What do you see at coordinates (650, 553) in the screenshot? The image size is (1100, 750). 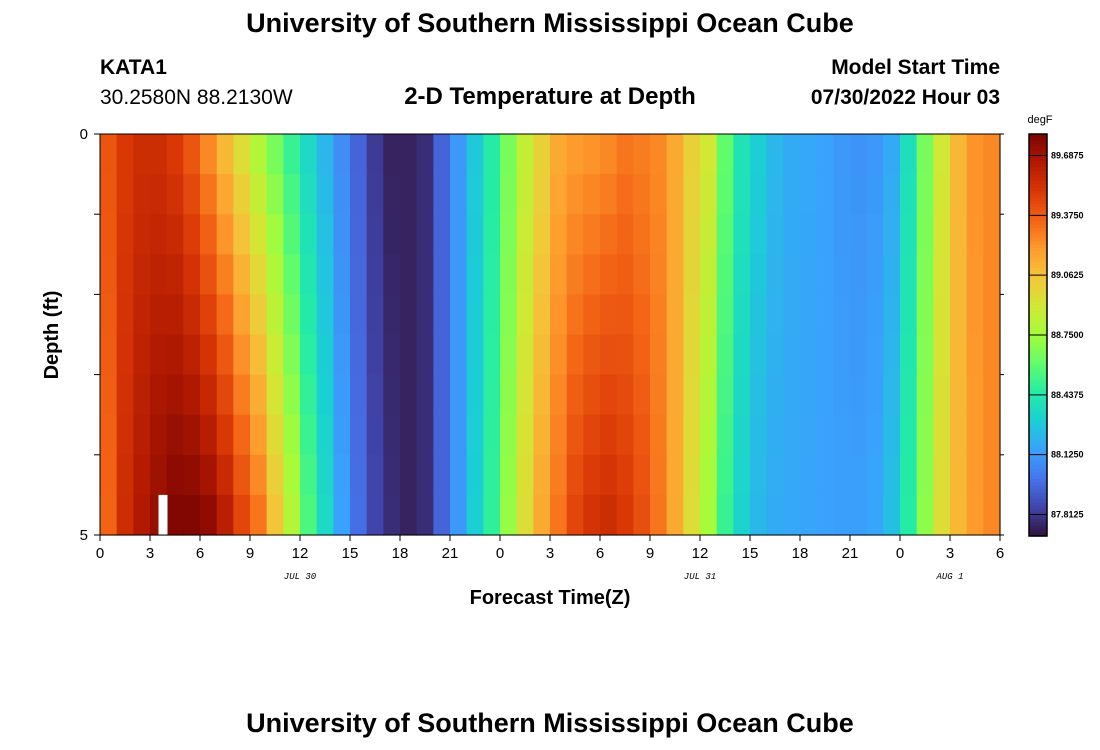 I see `x-tick-label: 9` at bounding box center [650, 553].